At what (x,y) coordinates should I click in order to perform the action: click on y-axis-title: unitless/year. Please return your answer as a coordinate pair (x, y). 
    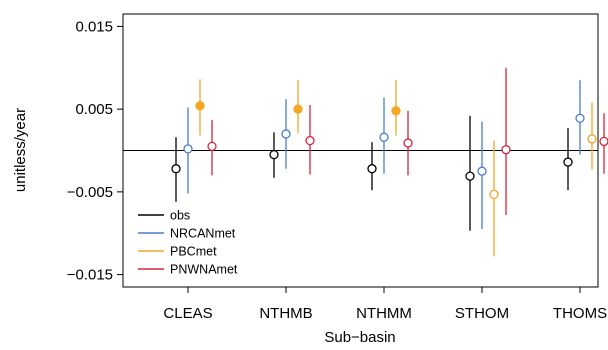
    Looking at the image, I should click on (20, 150).